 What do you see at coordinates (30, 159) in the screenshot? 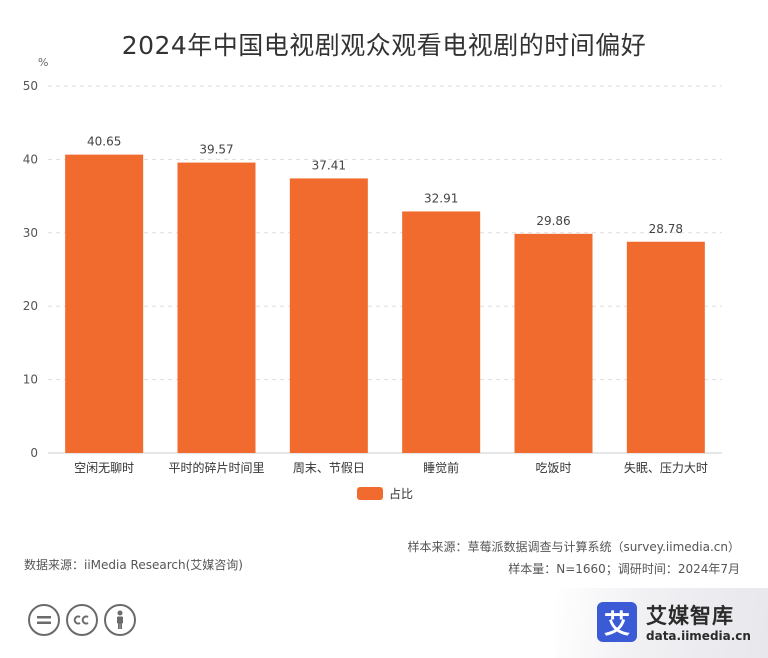
I see `y-tick-label: 40` at bounding box center [30, 159].